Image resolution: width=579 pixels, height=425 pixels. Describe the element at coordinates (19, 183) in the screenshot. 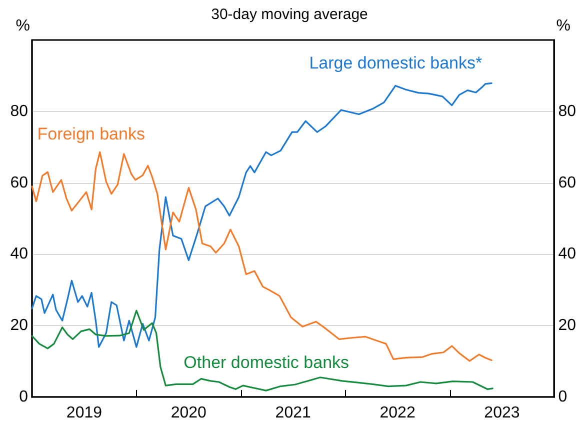

I see `y-tick-label: 60` at that location.